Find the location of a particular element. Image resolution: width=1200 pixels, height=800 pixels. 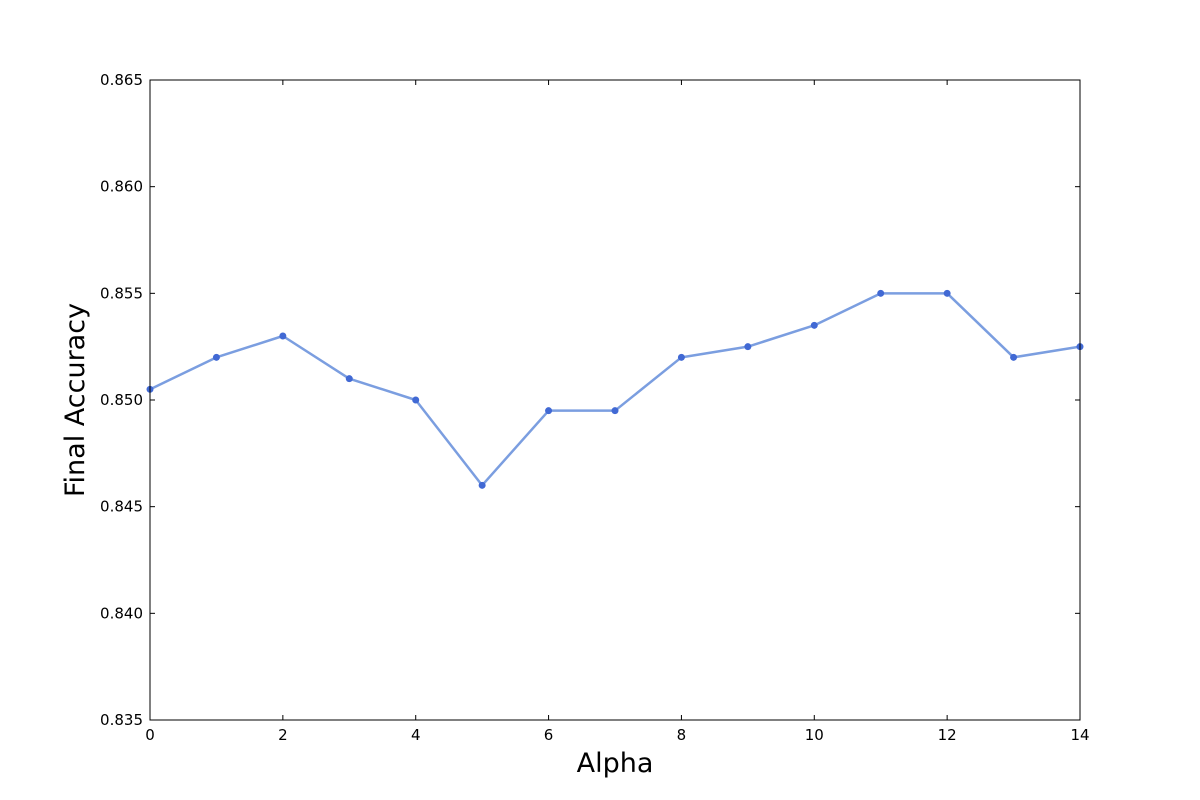

y-tick-label: 0.845 is located at coordinates (121, 507).